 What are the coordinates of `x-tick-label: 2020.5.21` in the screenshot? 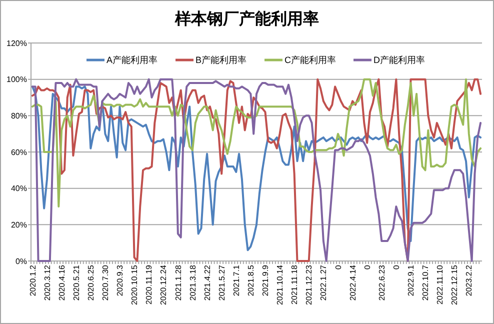 It's located at (76, 282).